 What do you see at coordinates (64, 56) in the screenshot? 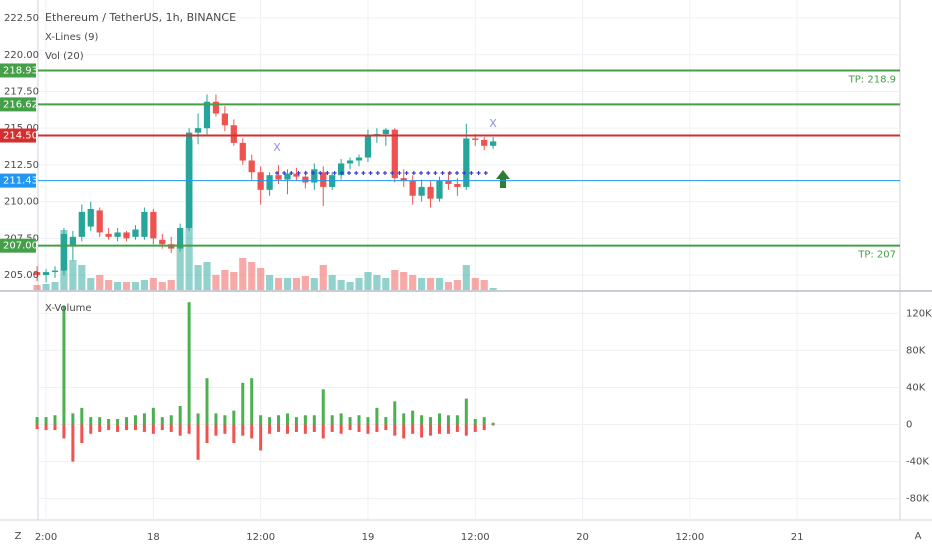
I see `indicator-label: Vol (20)` at bounding box center [64, 56].